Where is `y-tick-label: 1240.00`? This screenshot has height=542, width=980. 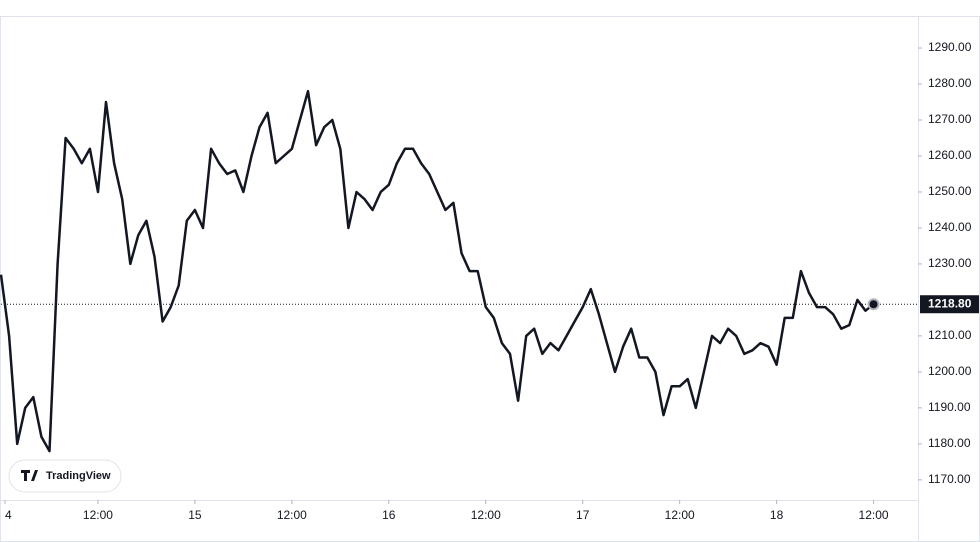 y-tick-label: 1240.00 is located at coordinates (950, 227).